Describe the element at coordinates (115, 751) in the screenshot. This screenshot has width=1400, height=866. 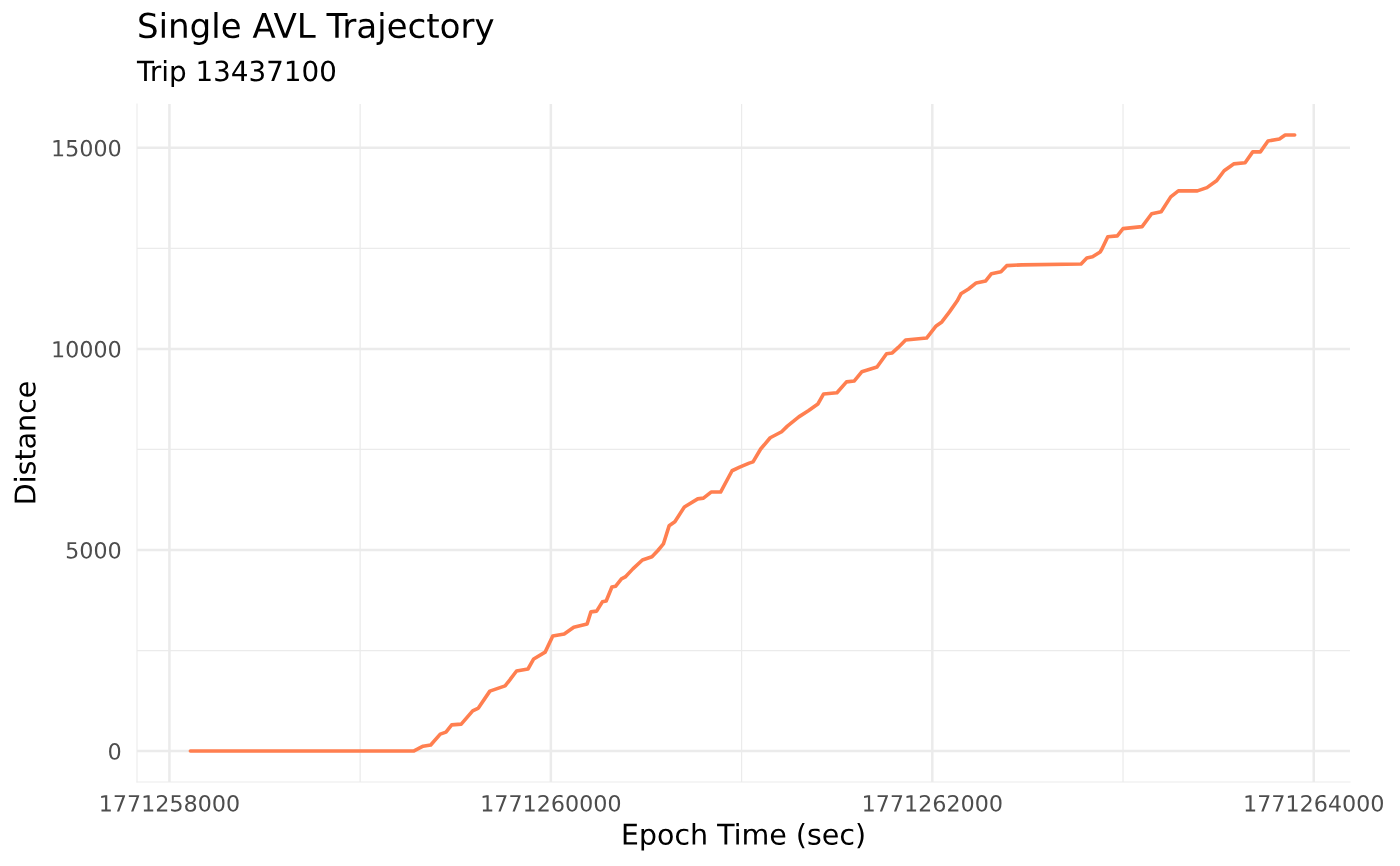
I see `y-tick-label: 0` at that location.